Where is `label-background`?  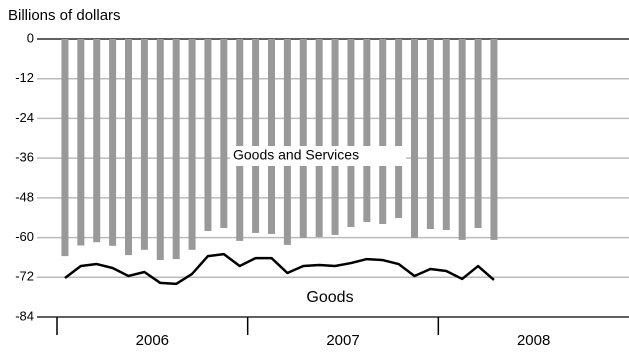 label-background is located at coordinates (318, 156).